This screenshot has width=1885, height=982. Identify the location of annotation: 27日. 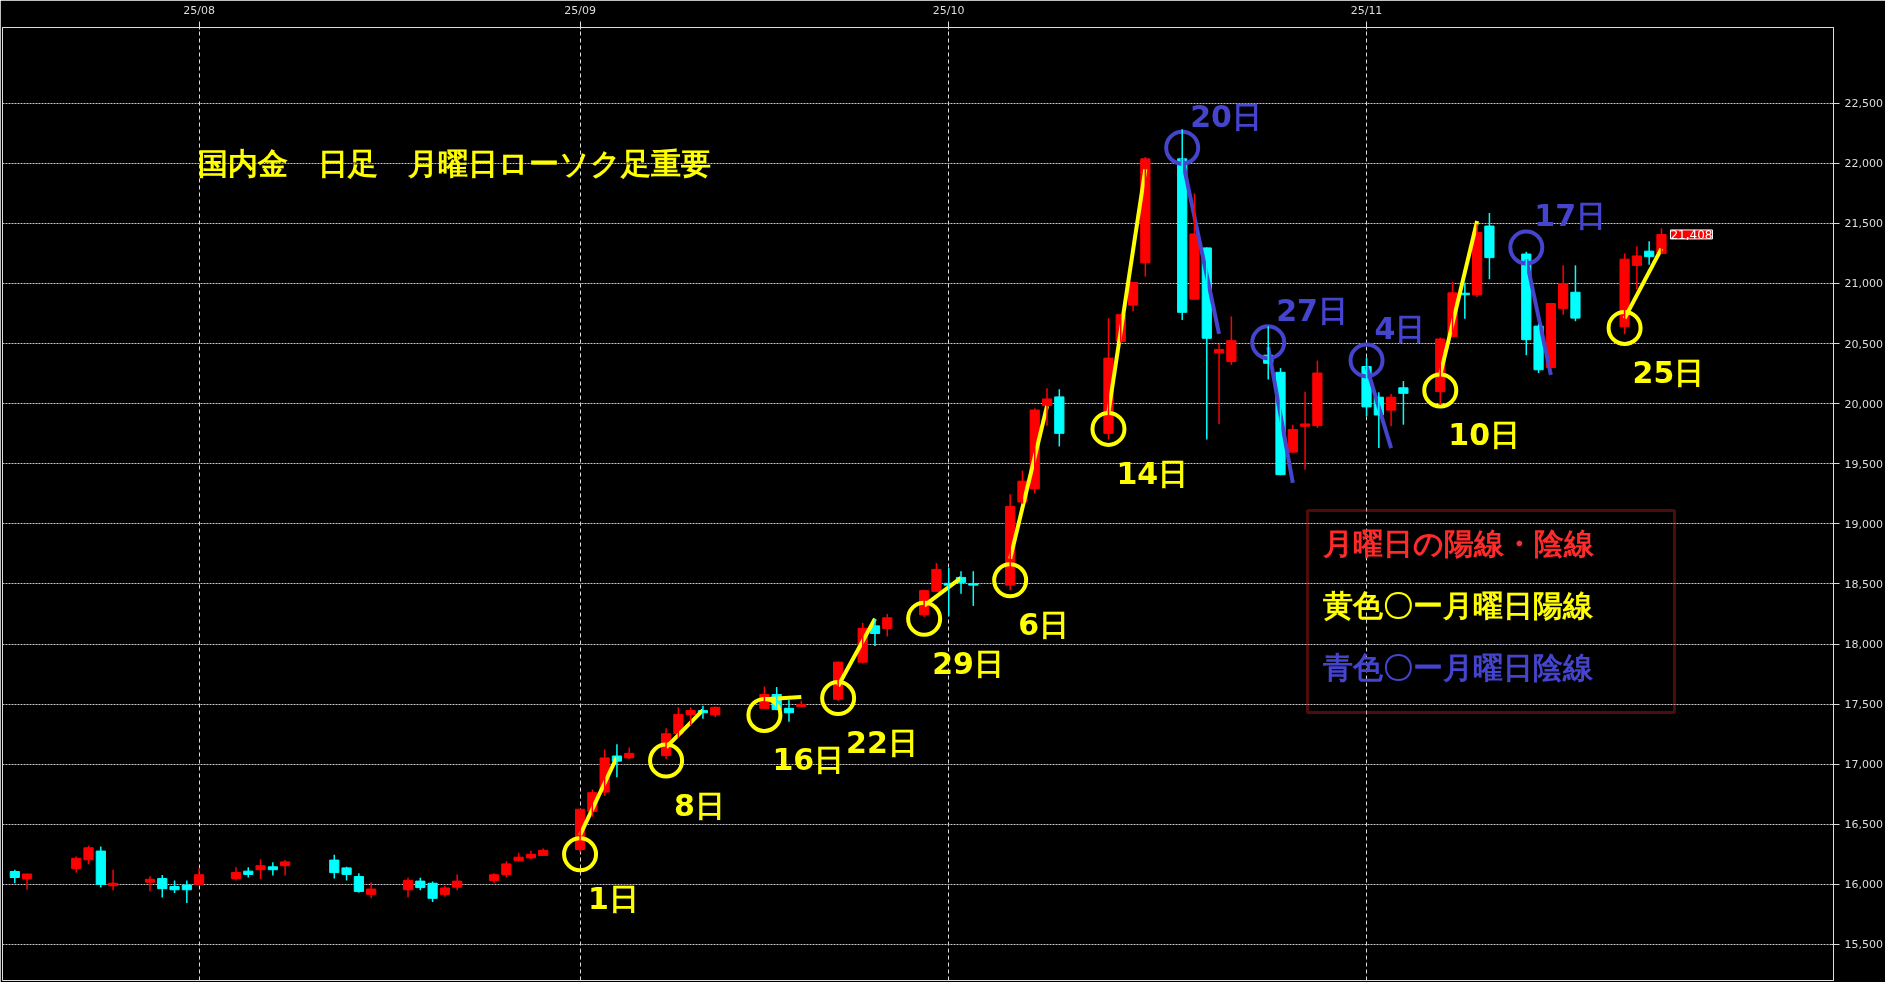
(1312, 311).